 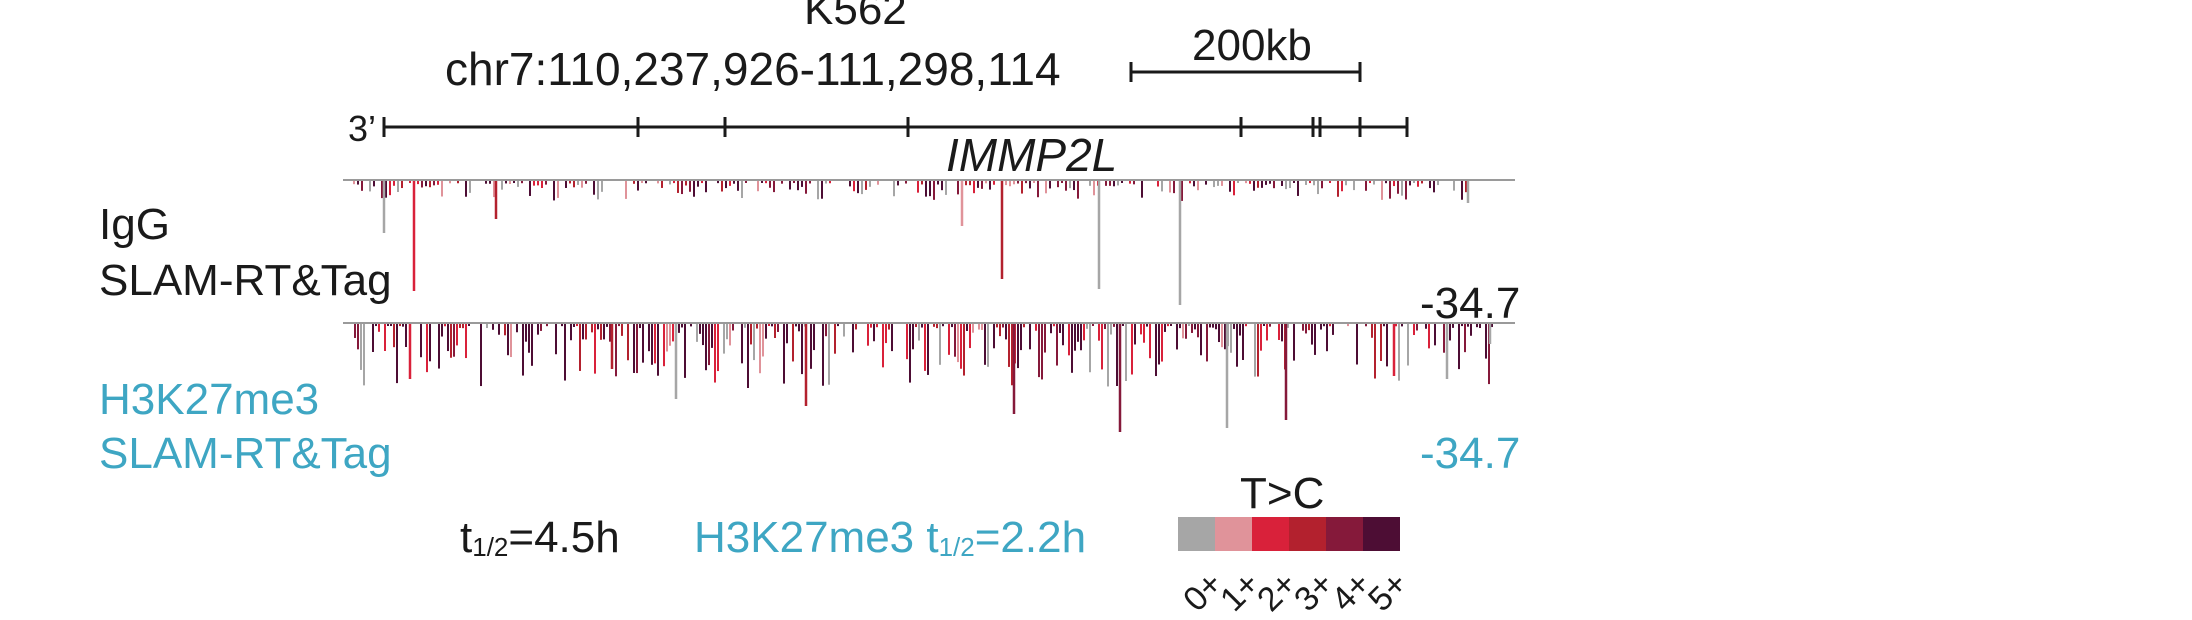 What do you see at coordinates (923, 378) in the screenshot?
I see `track-h3k27me3-signal` at bounding box center [923, 378].